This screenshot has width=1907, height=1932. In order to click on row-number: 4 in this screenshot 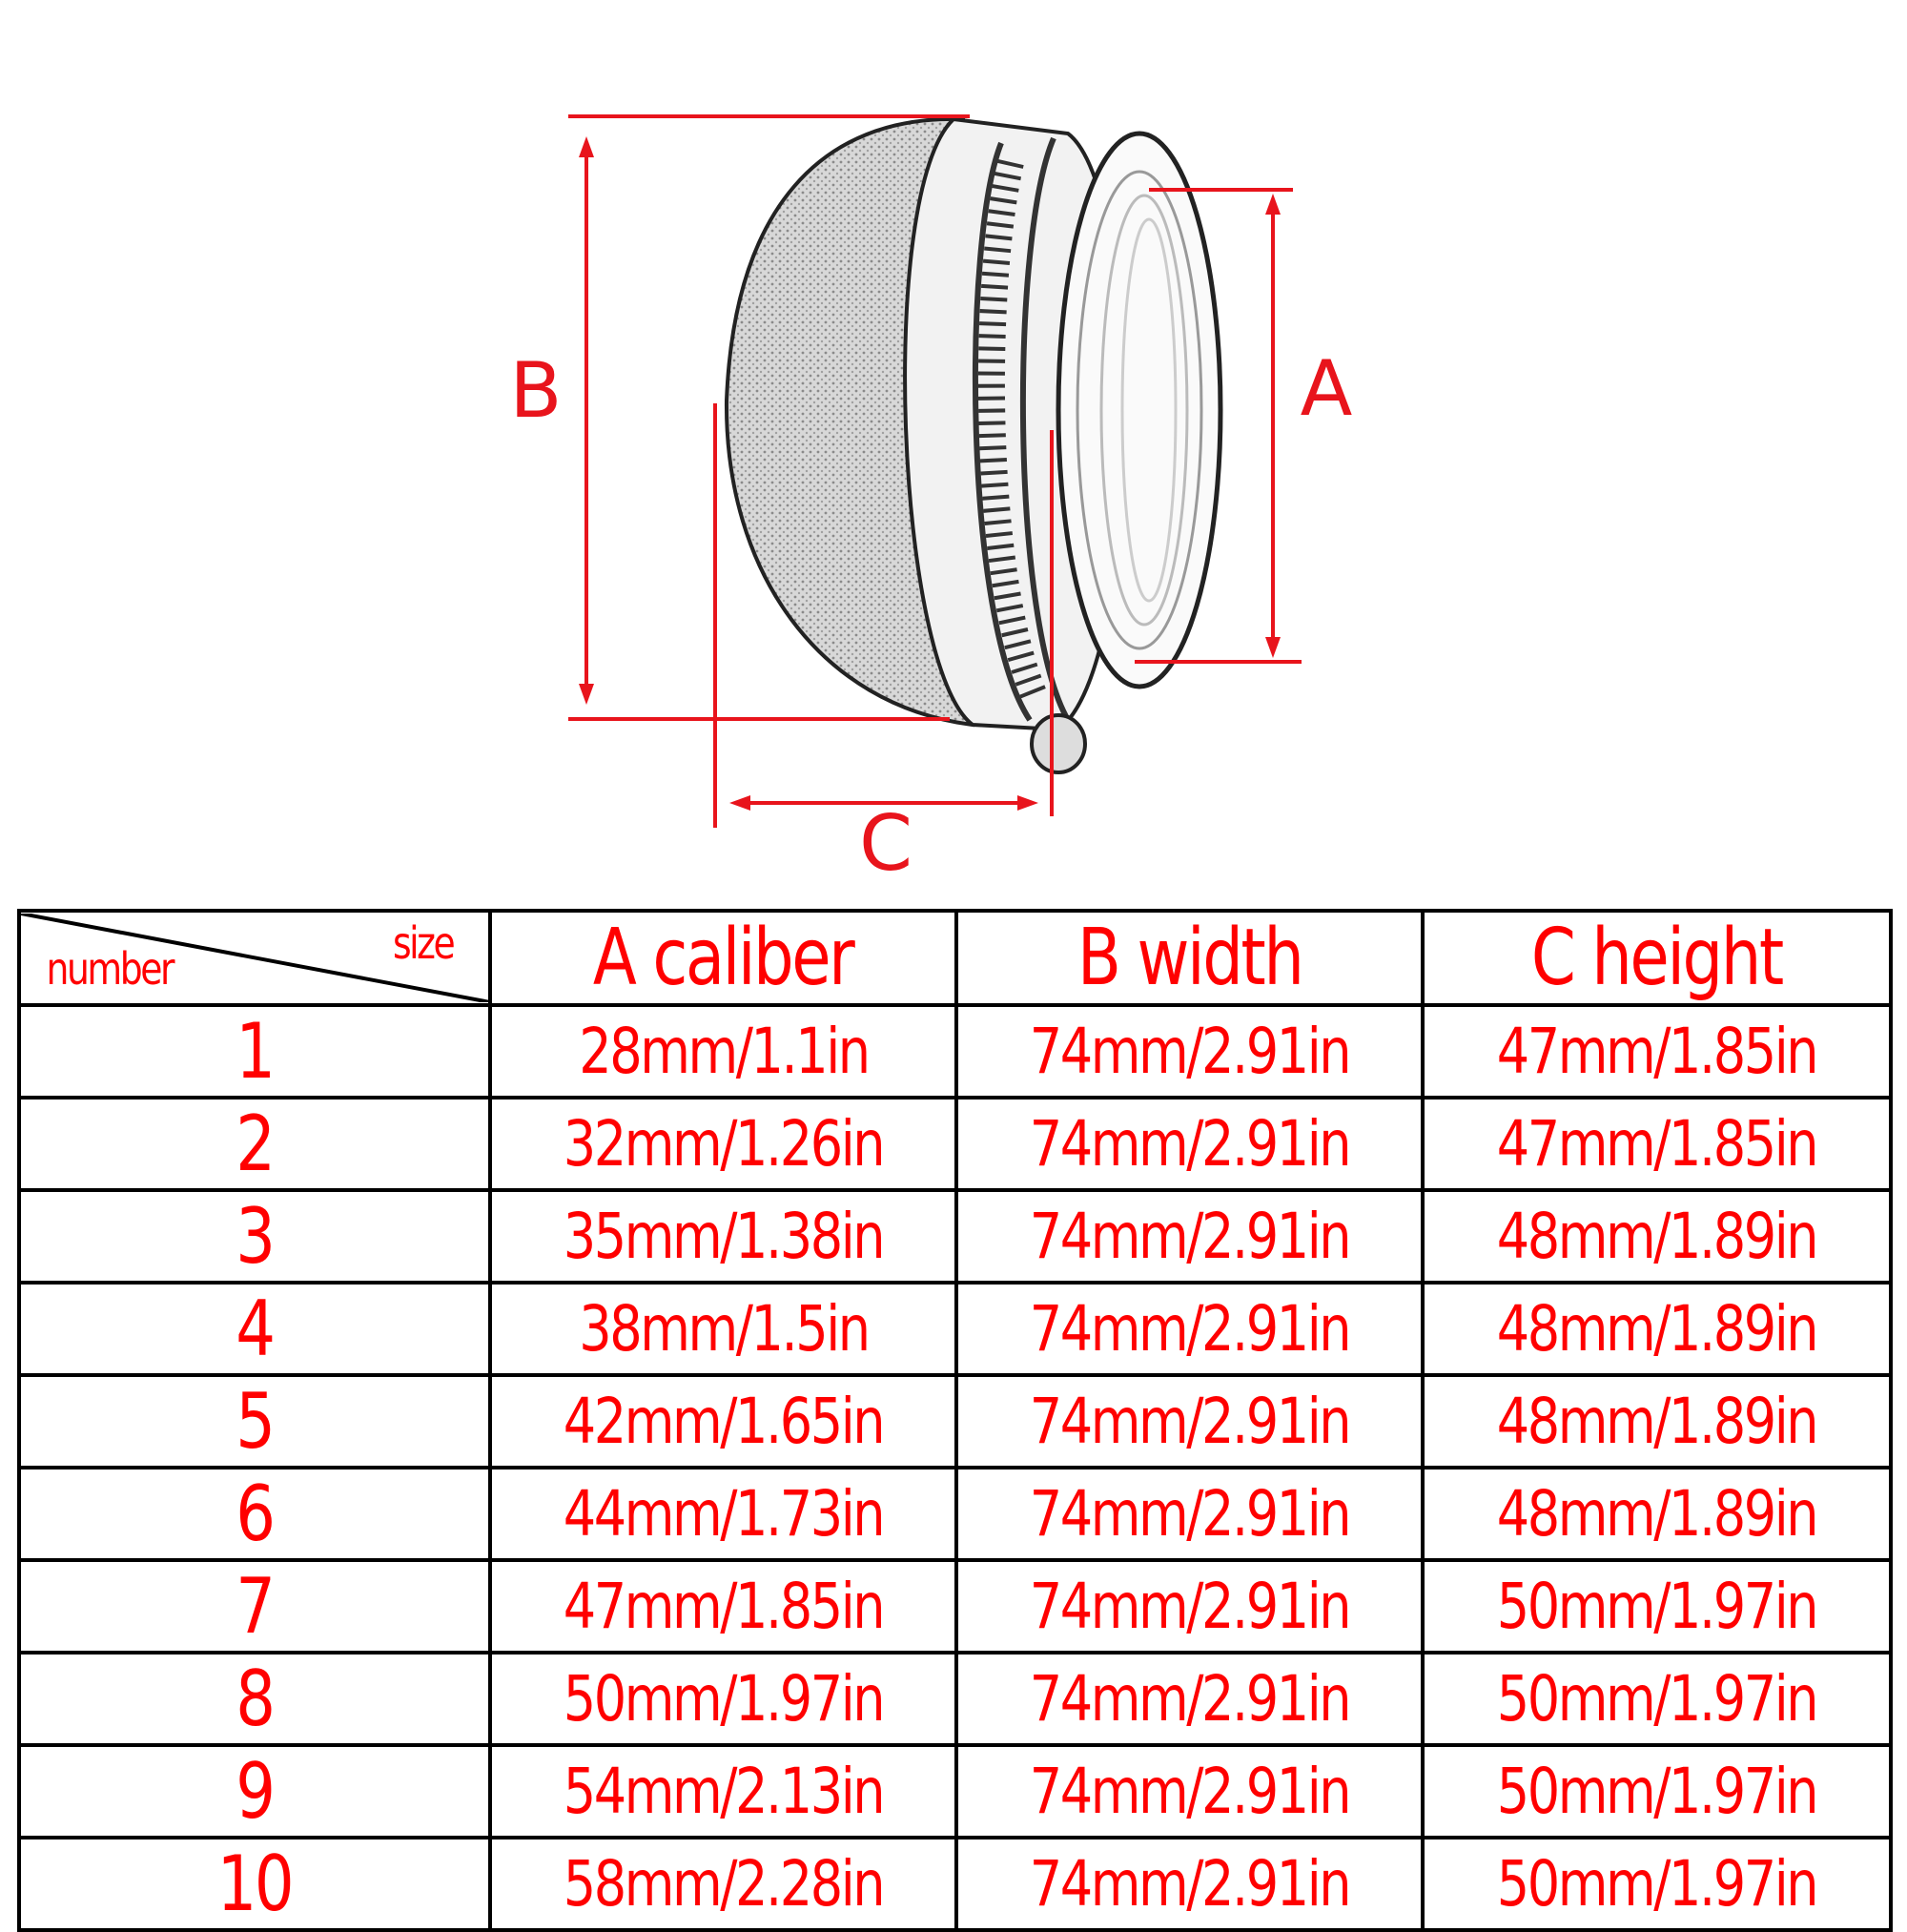, I will do `click(254, 1329)`.